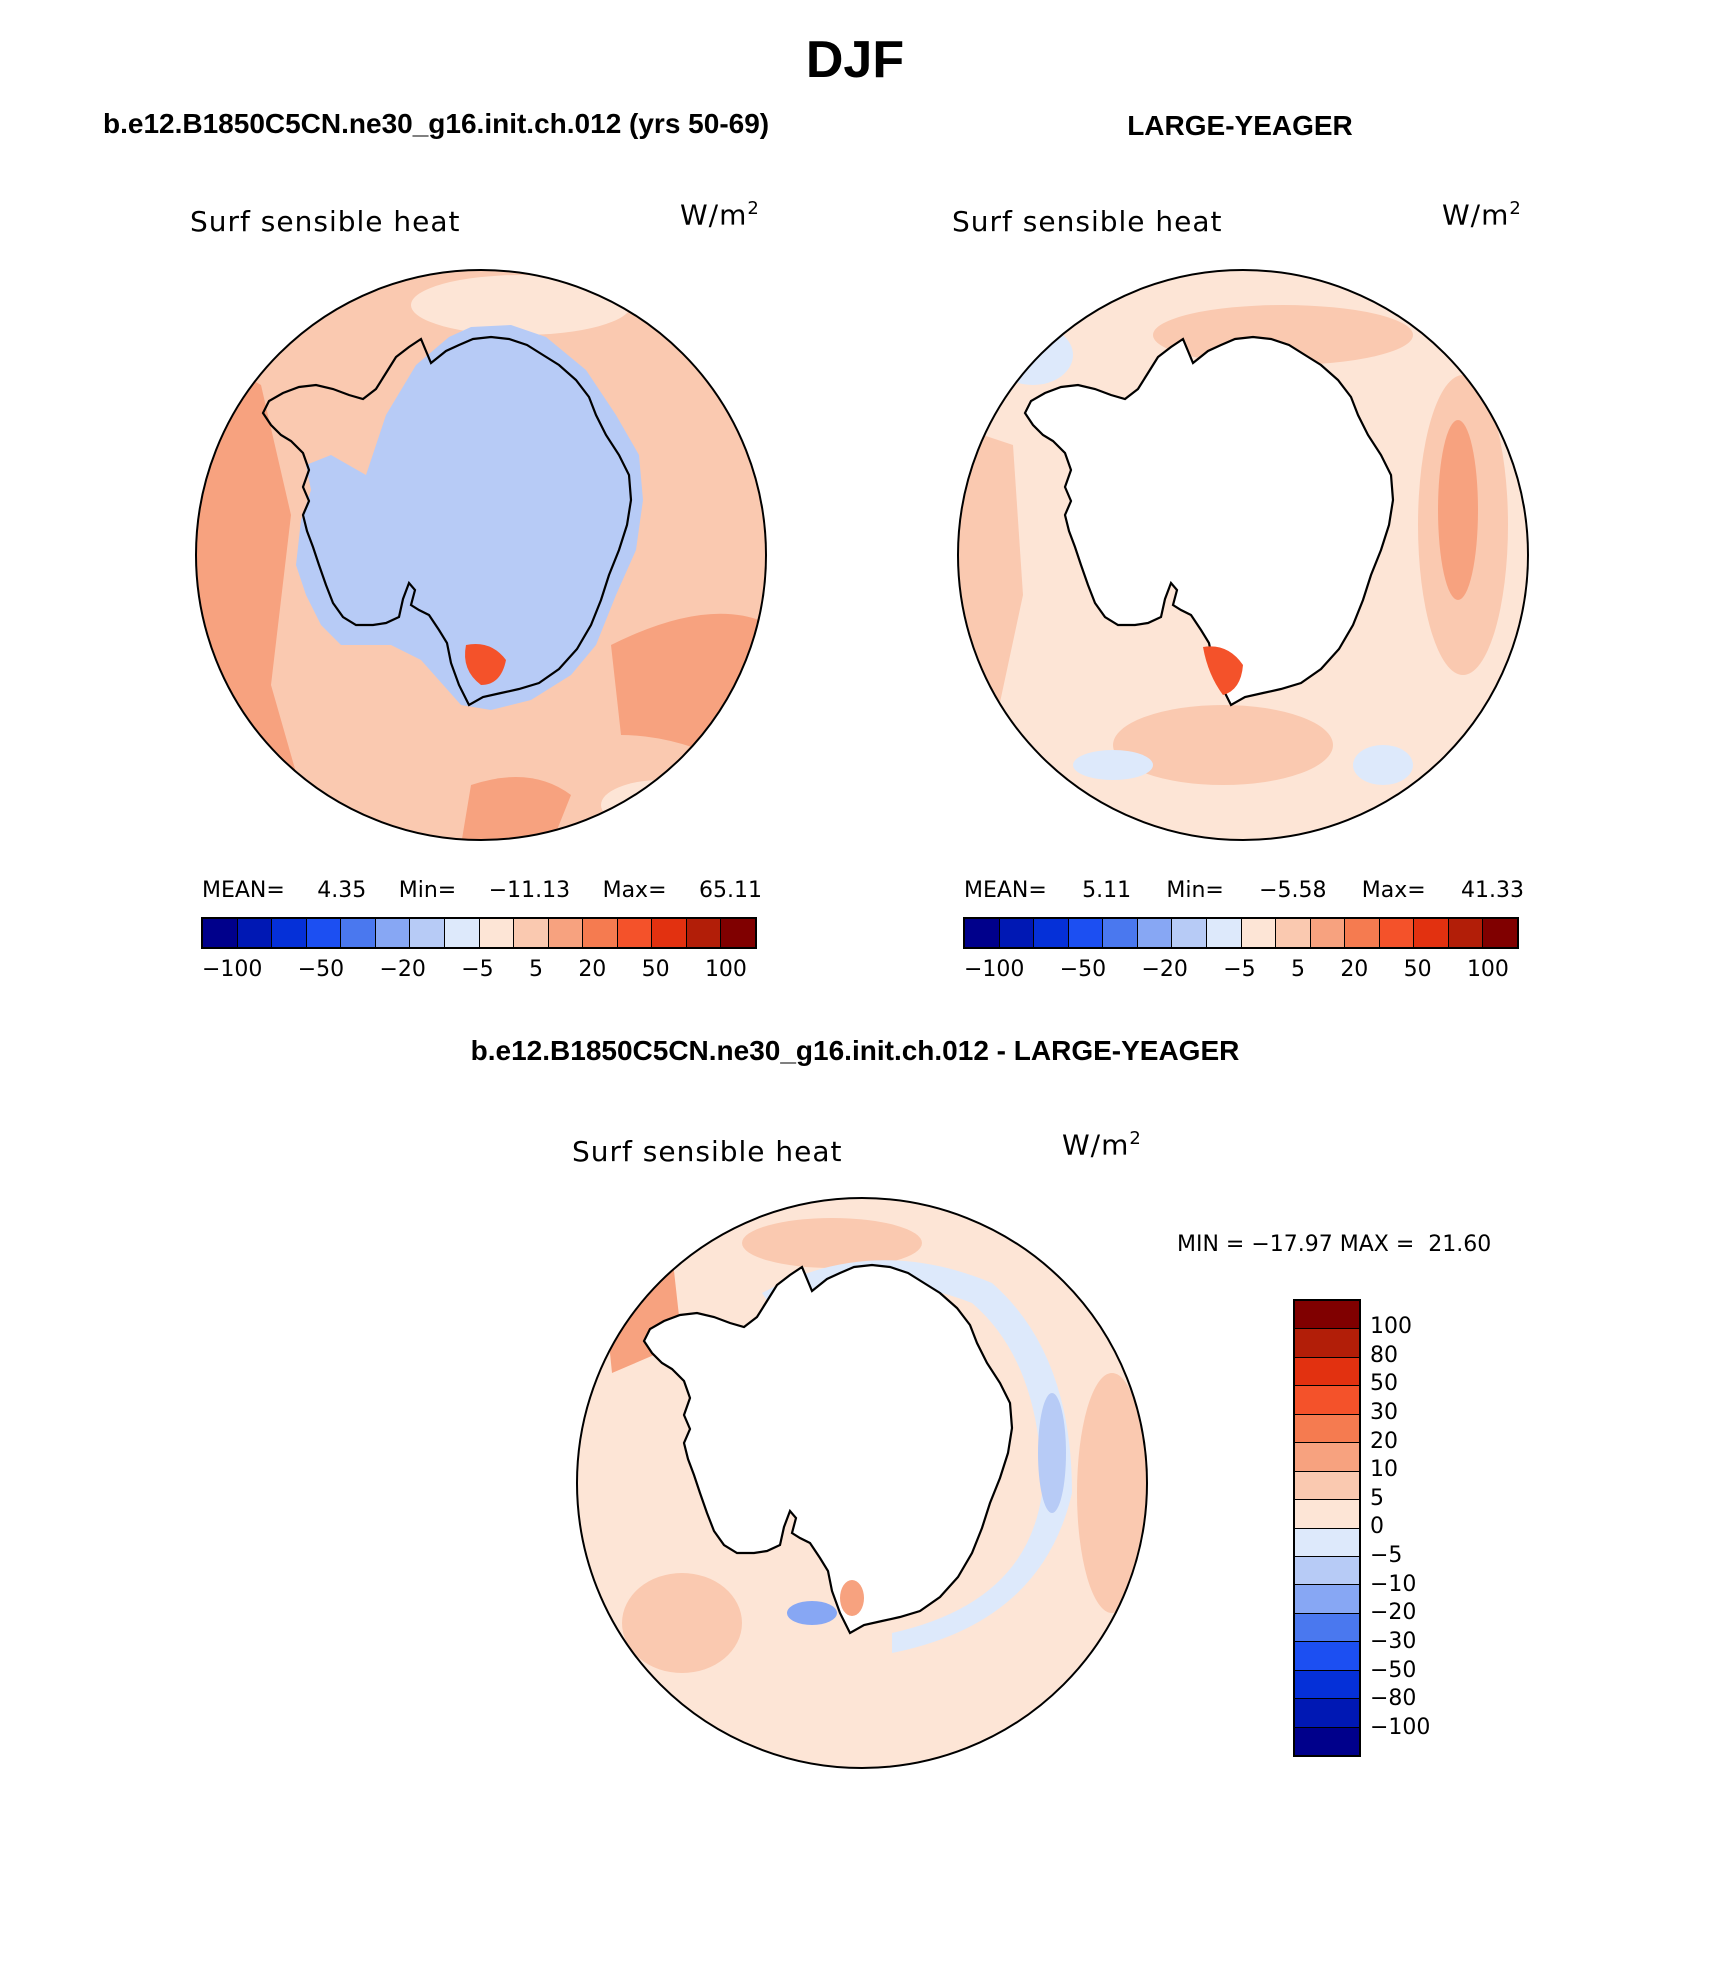 The height and width of the screenshot is (1972, 1710). I want to click on panel-a-min-value: −11.13, so click(529, 890).